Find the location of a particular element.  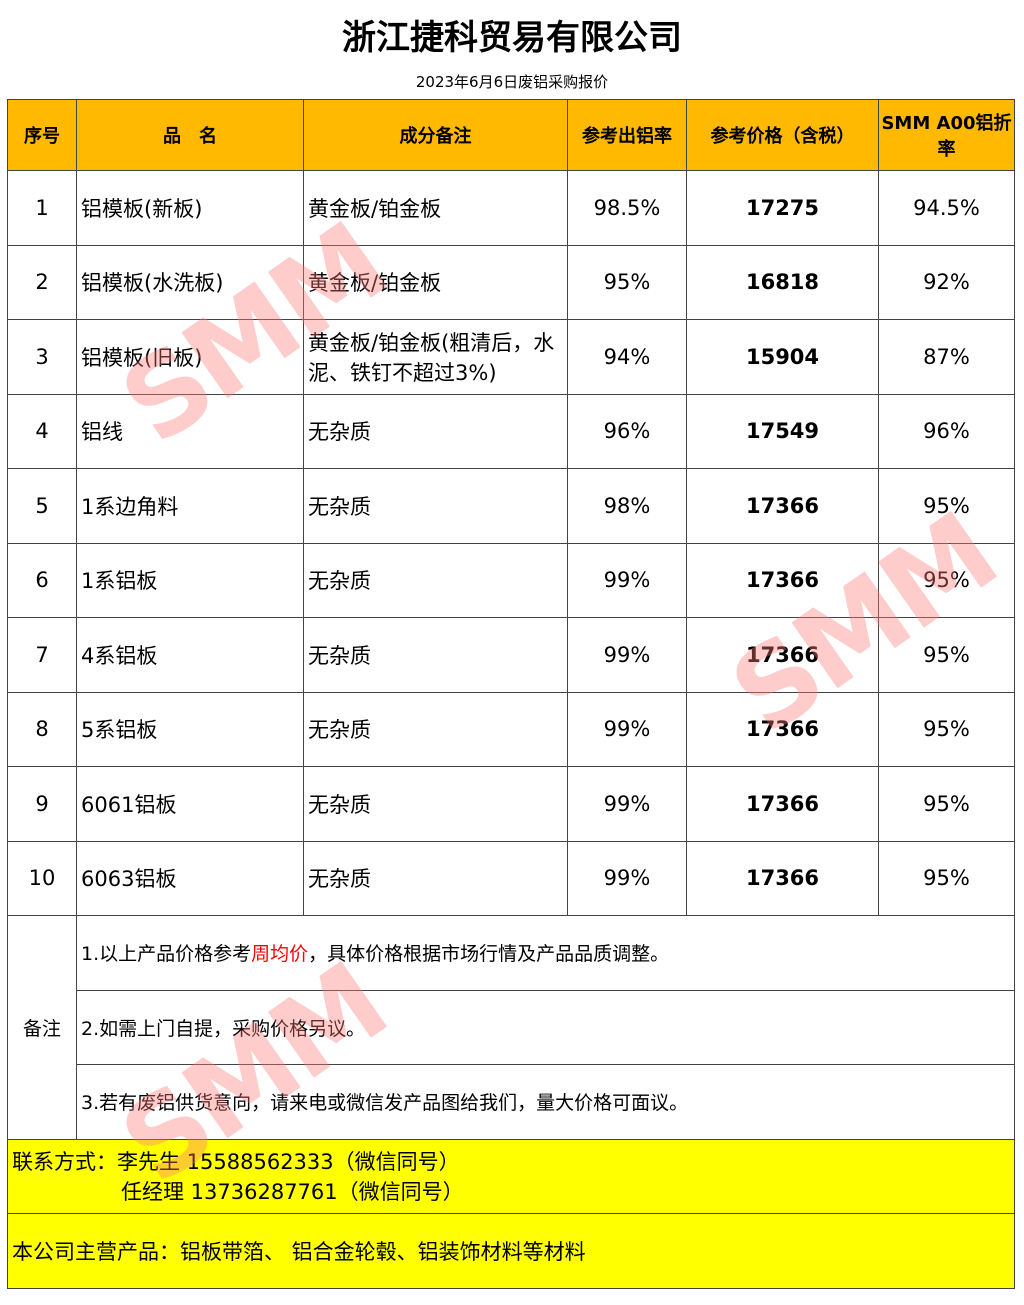

remark-1-highlight: 周均价 is located at coordinates (280, 954).